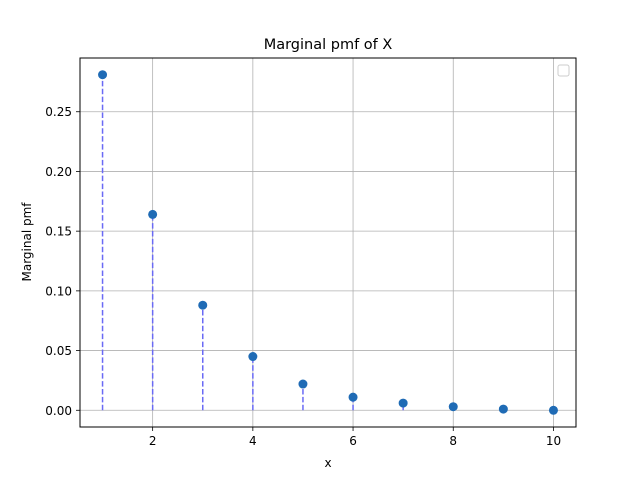  I want to click on y-tick-label: 0.00, so click(58, 411).